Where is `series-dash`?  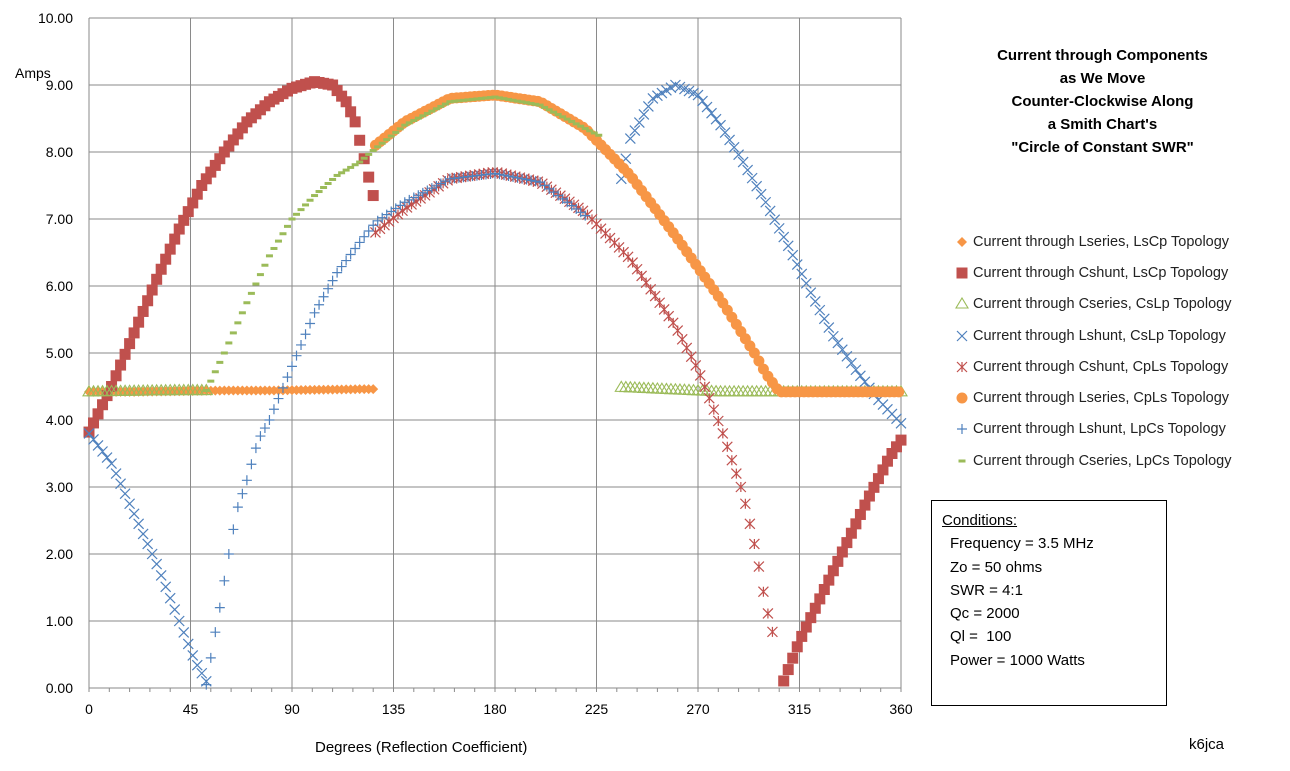 series-dash is located at coordinates (402, 244).